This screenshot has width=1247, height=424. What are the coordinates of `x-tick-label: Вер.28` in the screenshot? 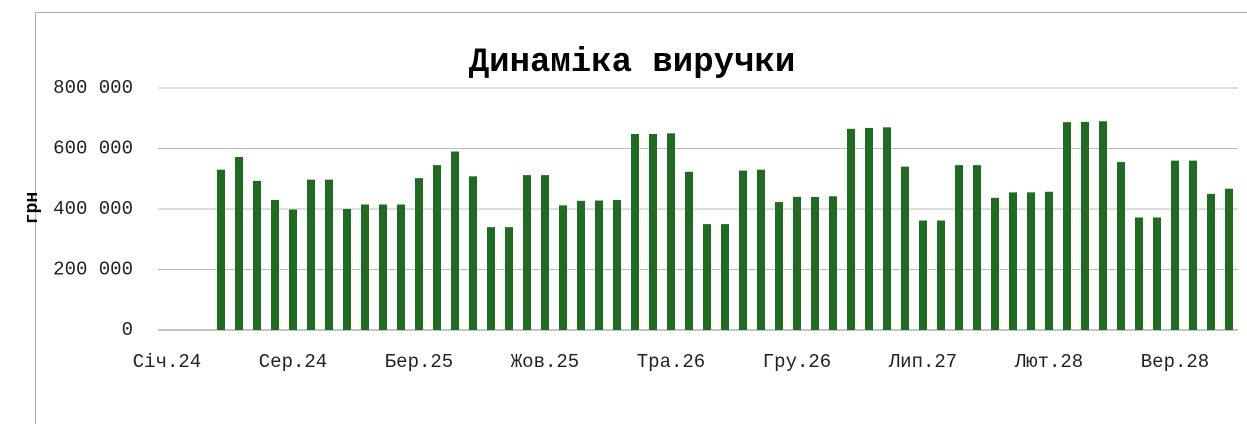 It's located at (1175, 362).